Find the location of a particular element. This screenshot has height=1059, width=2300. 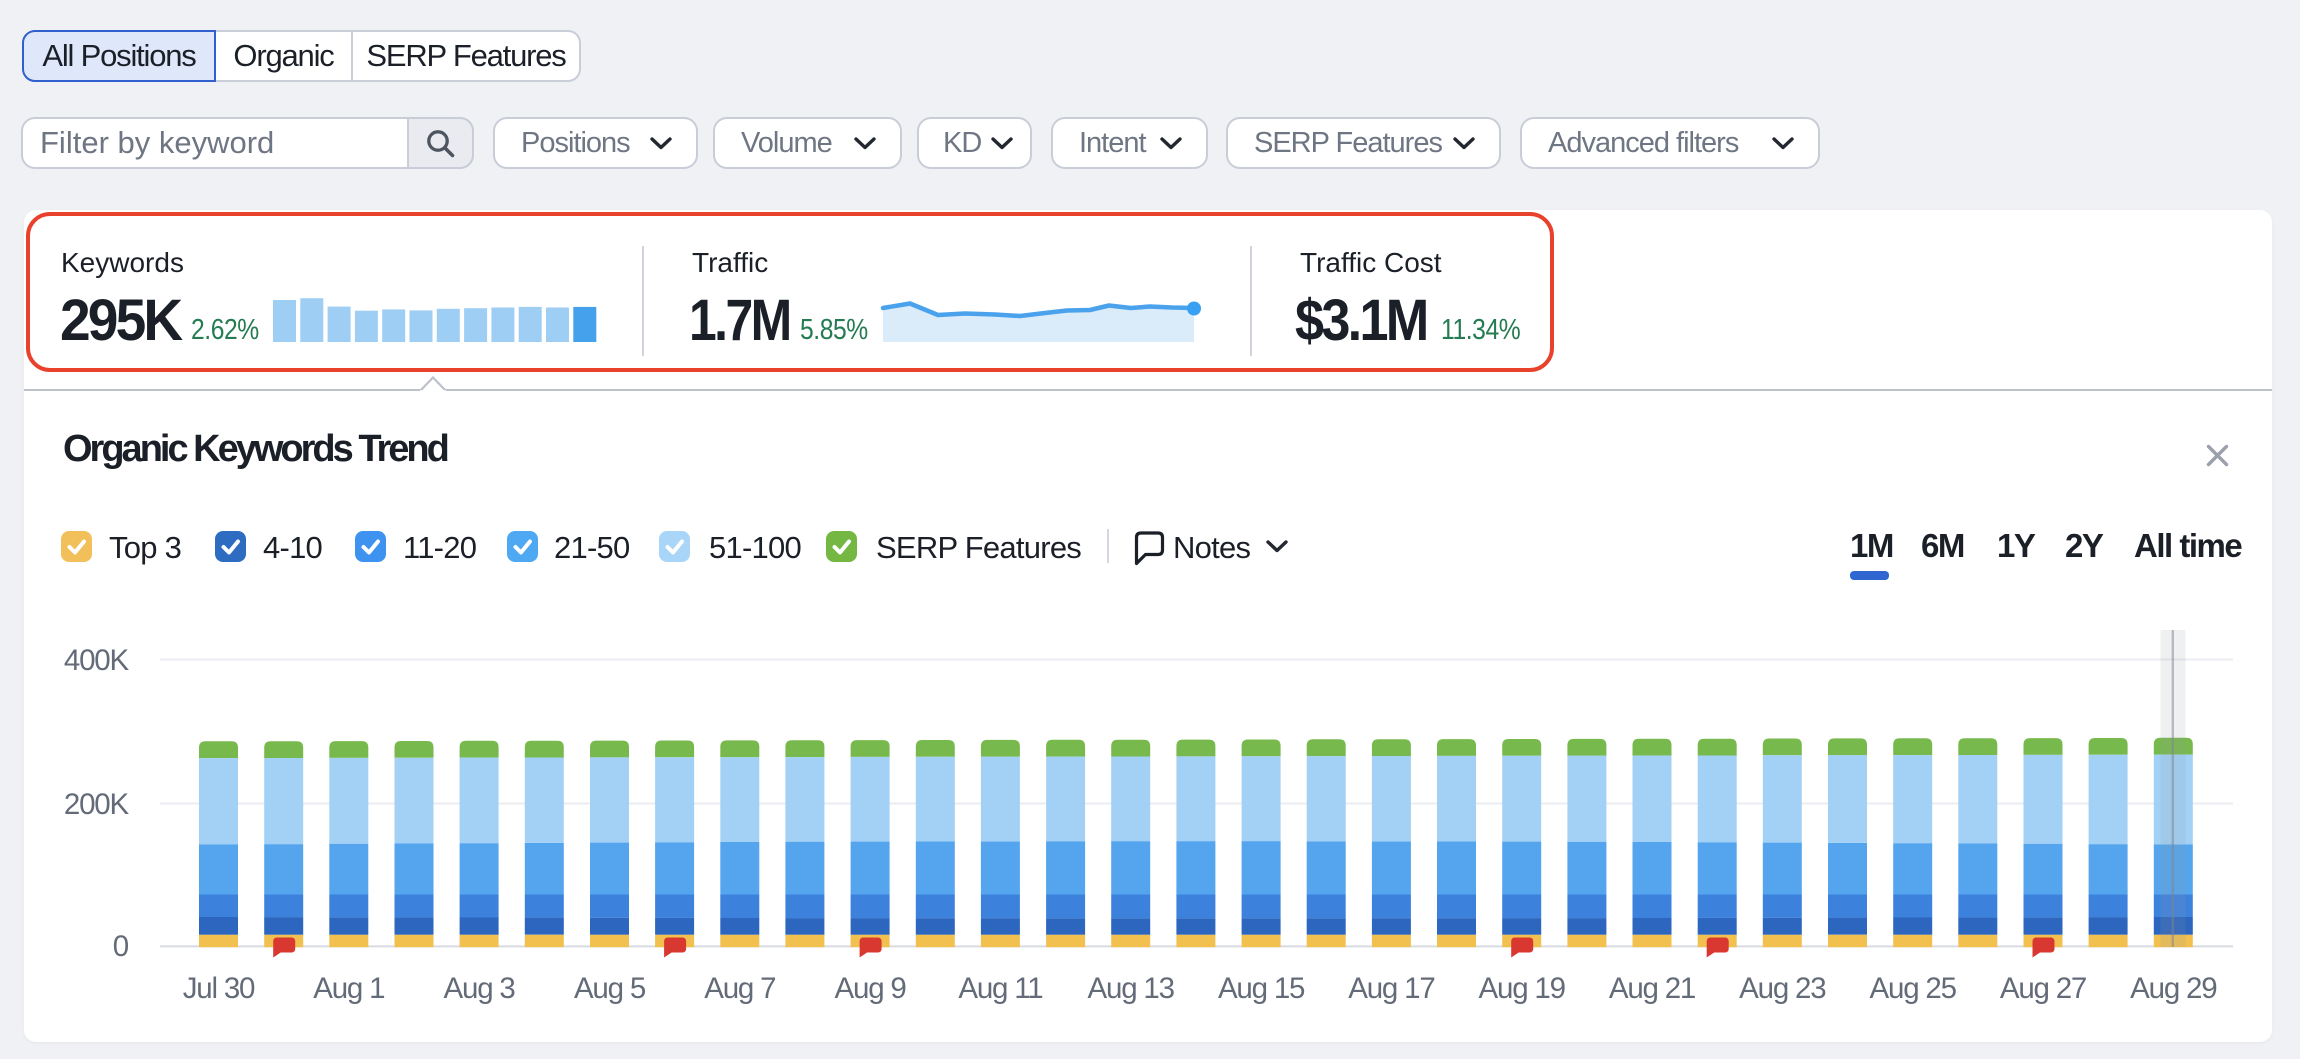

svg-text: Aug 7 is located at coordinates (739, 988).